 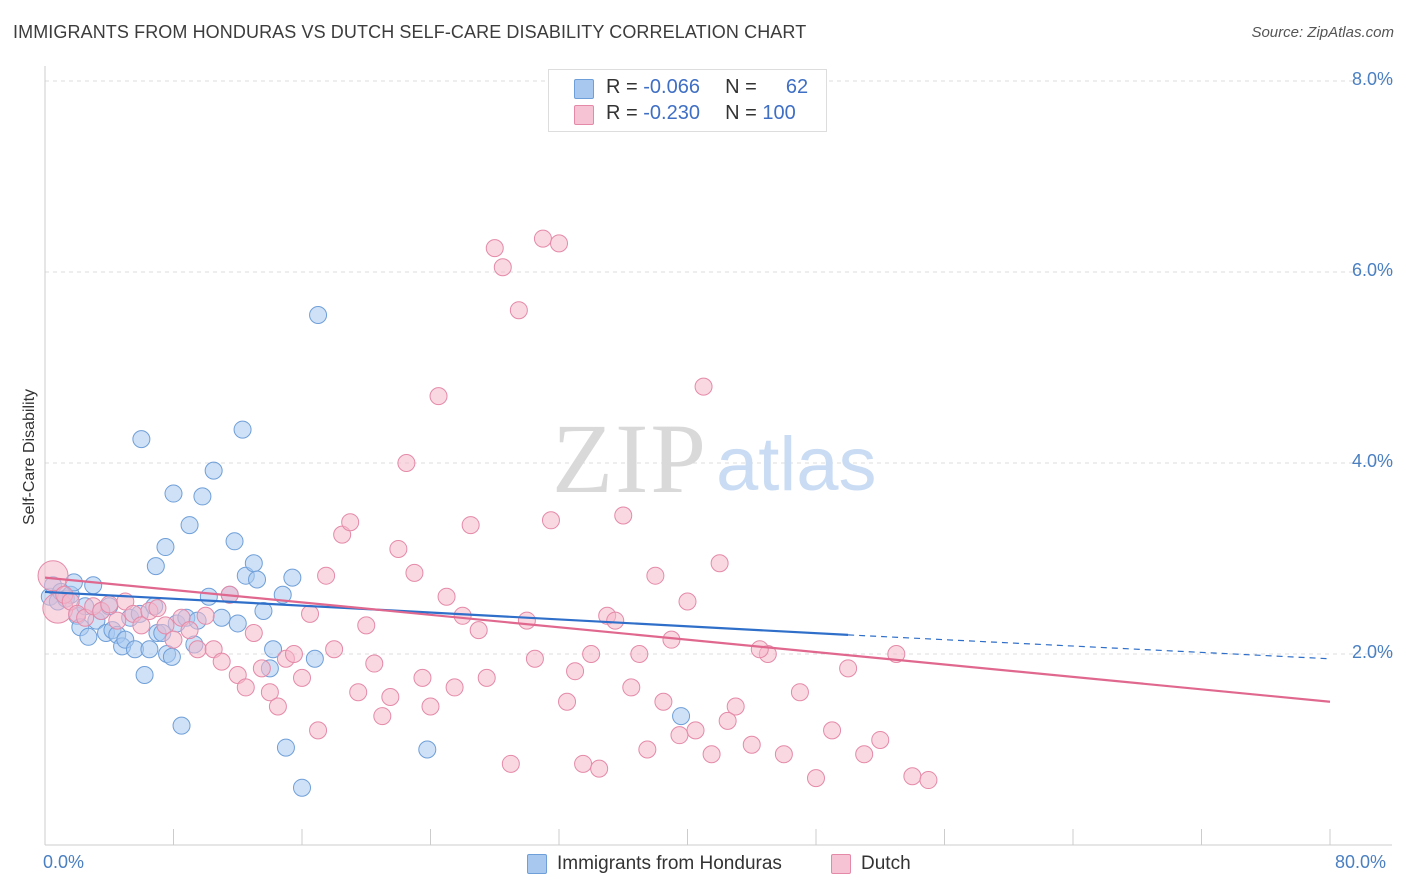 I want to click on y-tick-label: 2.0%, so click(x=1372, y=652).